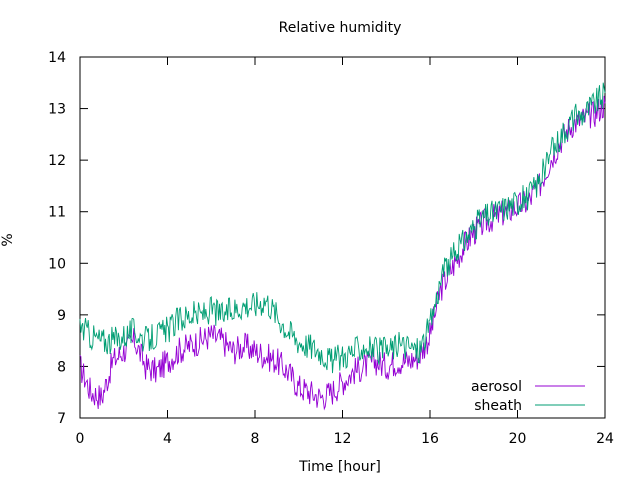 Image resolution: width=640 pixels, height=480 pixels. Describe the element at coordinates (430, 439) in the screenshot. I see `x-tick-label: 16` at that location.